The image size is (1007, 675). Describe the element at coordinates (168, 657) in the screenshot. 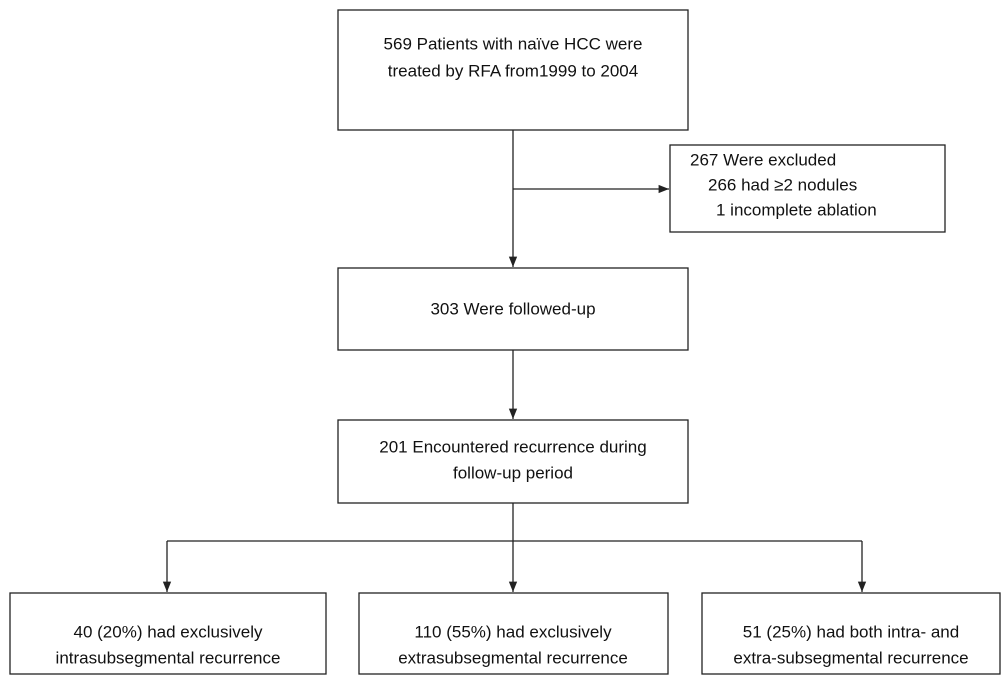

I see `node-text: intrasubsegmental recurrence` at that location.